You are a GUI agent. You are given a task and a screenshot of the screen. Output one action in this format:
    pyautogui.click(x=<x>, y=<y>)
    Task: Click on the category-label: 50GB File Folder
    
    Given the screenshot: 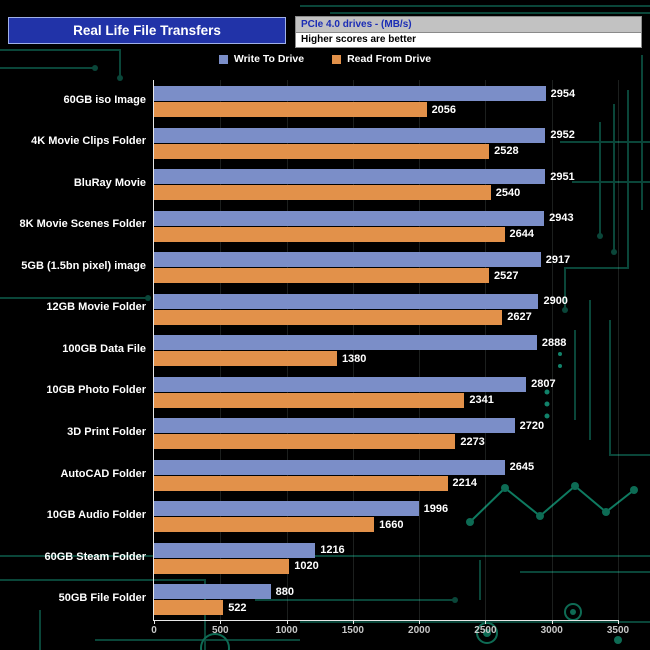 What is the action you would take?
    pyautogui.click(x=102, y=598)
    